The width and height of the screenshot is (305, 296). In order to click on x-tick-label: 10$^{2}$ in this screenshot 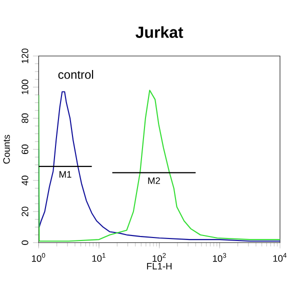, I will do `click(159, 257)`.